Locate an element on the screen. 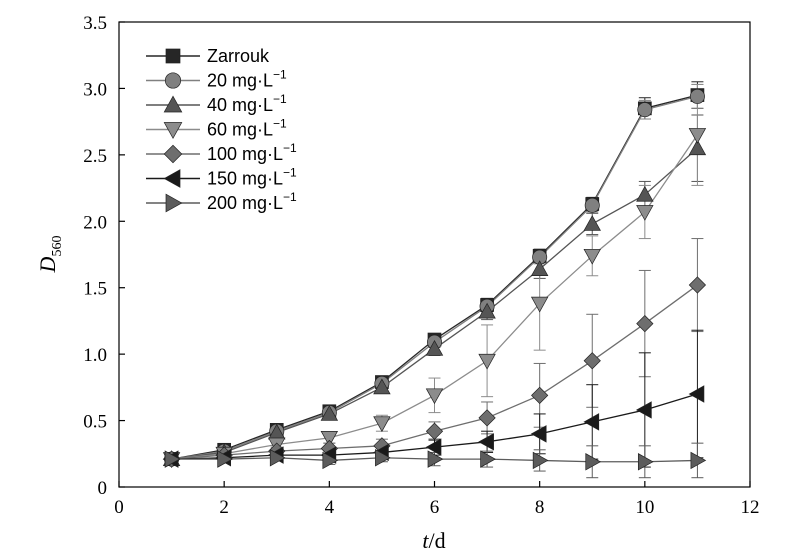  legend-label: Zarrouk is located at coordinates (238, 56).